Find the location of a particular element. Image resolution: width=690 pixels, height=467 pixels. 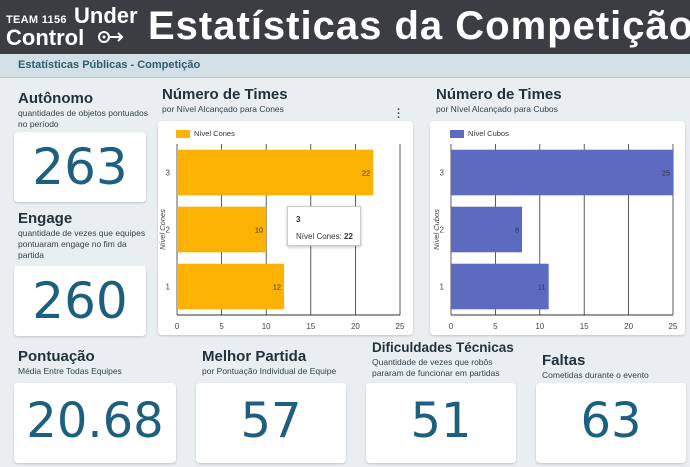

melhor-card: 57 is located at coordinates (271, 423).